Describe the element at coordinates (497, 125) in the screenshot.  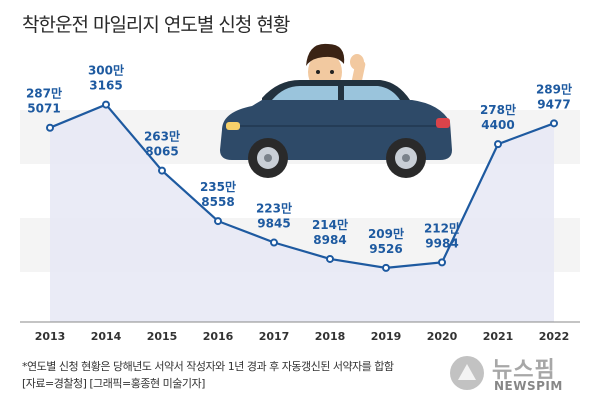
I see `data-label-2021-sub: 4400` at that location.